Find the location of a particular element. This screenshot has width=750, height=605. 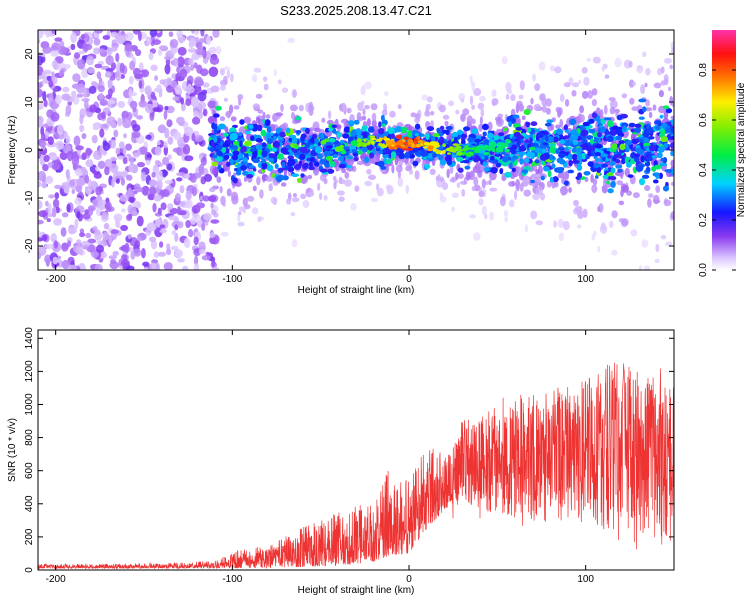

x-tick-label: -200 is located at coordinates (56, 279).